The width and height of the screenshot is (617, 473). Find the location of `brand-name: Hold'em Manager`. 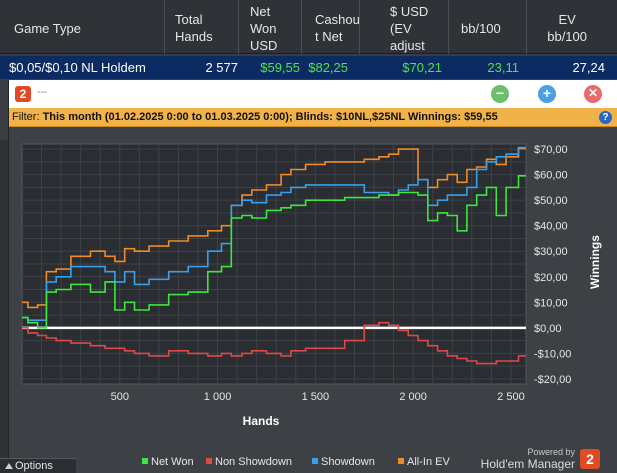

brand-name: Hold'em Manager is located at coordinates (528, 464).